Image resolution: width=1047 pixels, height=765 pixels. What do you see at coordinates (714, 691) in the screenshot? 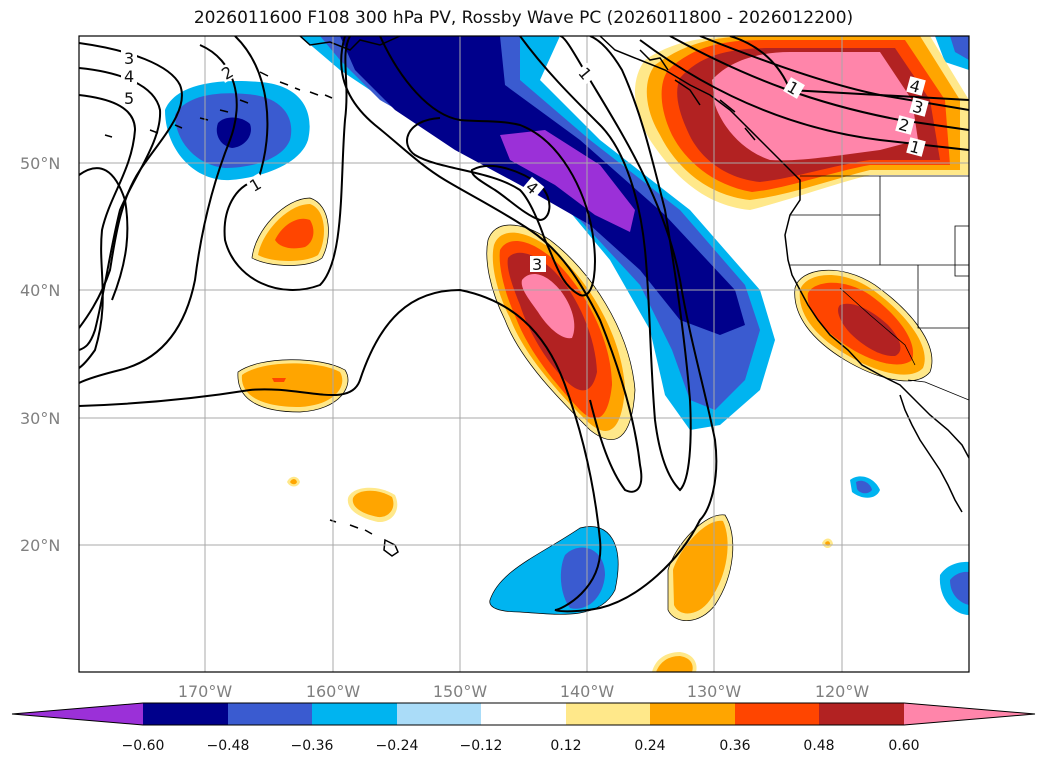
I see `lon-label-130w: 130°W` at bounding box center [714, 691].